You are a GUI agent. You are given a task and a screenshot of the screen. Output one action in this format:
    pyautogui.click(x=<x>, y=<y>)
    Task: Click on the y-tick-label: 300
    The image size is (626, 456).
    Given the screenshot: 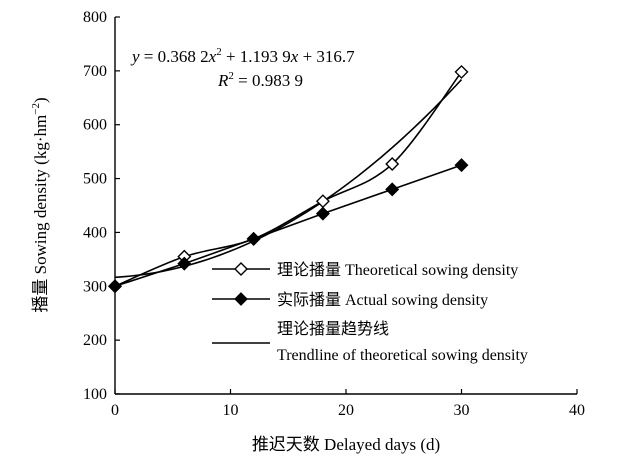 What is the action you would take?
    pyautogui.click(x=95, y=286)
    